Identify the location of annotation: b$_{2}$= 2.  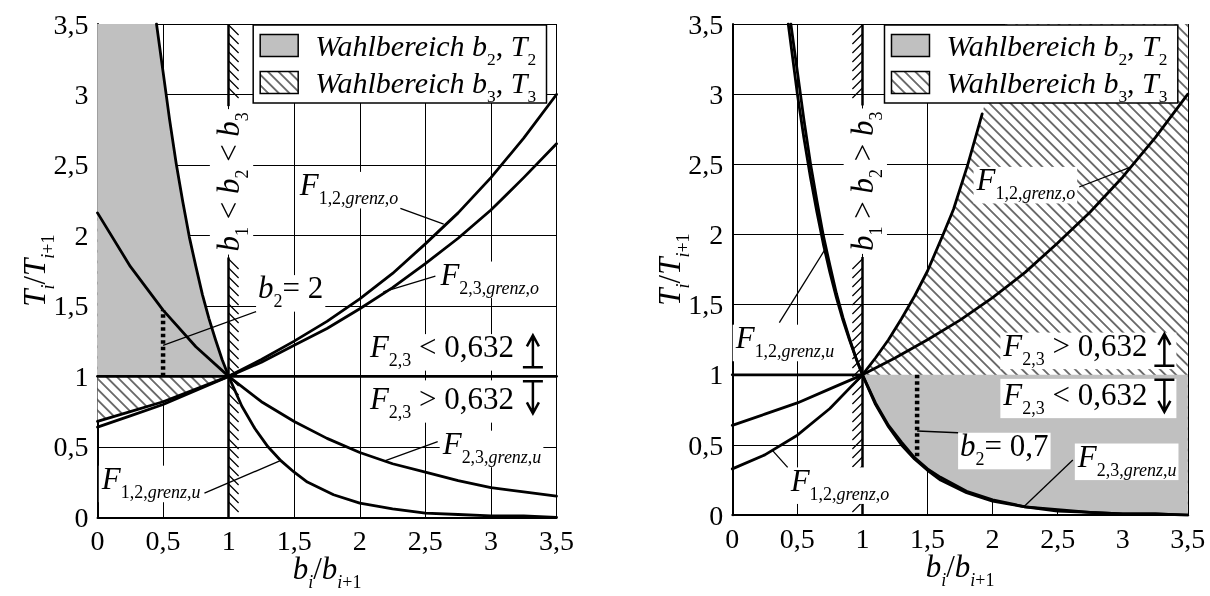
(291, 291).